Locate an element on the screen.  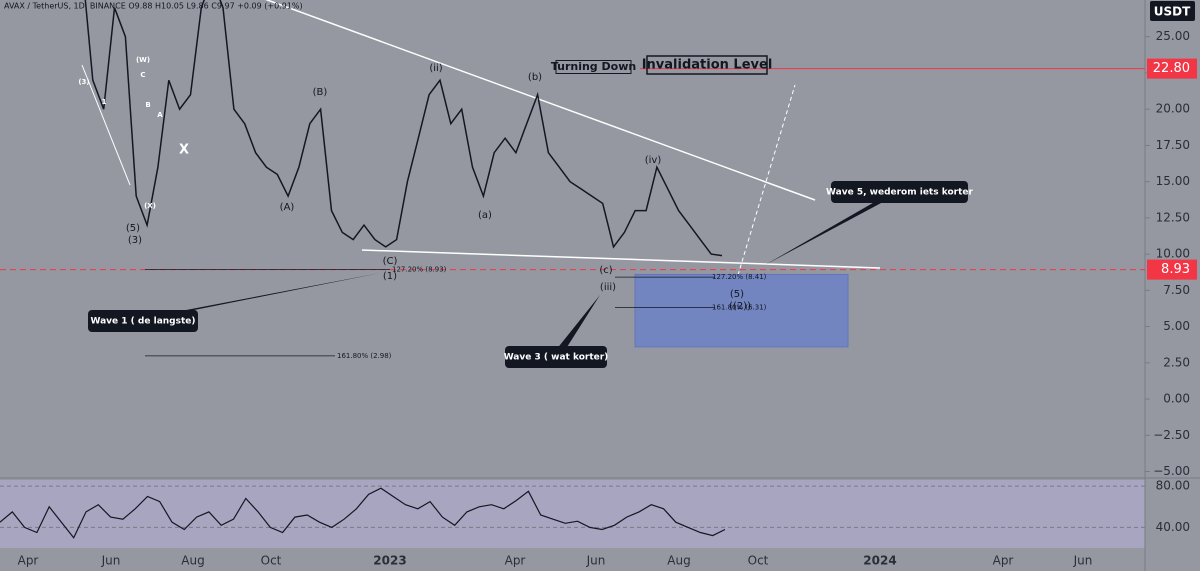
rsi-band is located at coordinates (572, 514).